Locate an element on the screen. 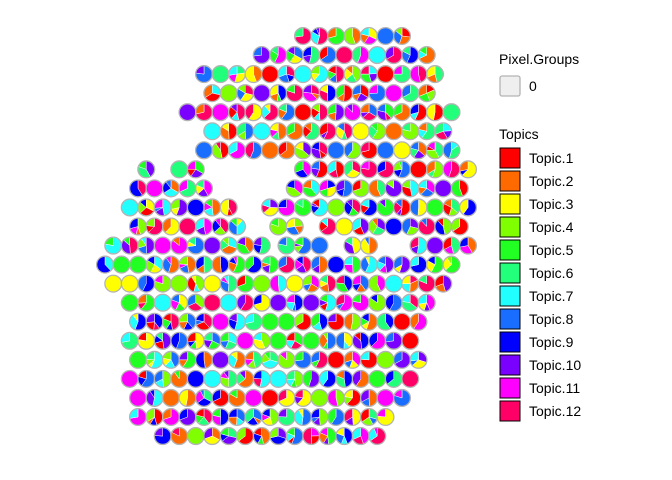 Image resolution: width=672 pixels, height=480 pixels. topic-label: Topic.9 is located at coordinates (551, 342).